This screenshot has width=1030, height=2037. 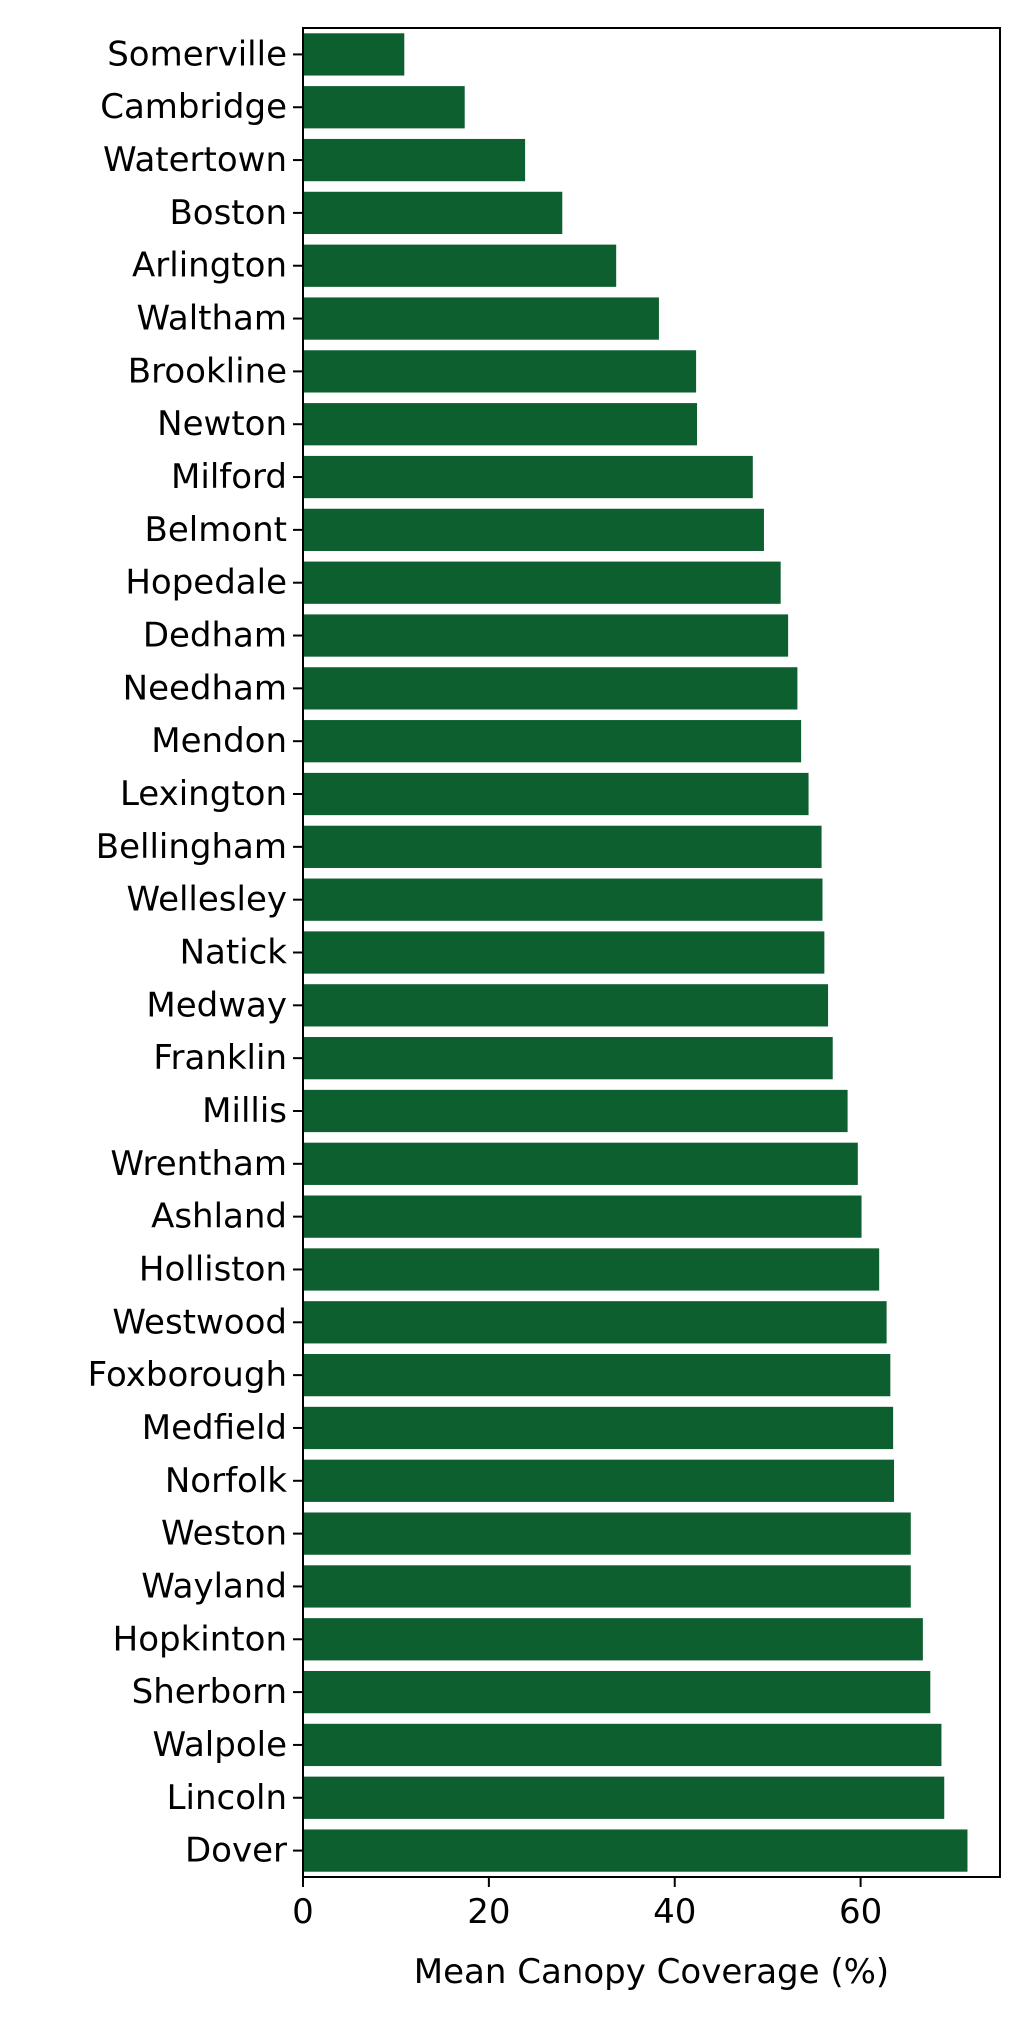 What do you see at coordinates (546, 635) in the screenshot?
I see `bar-dedham` at bounding box center [546, 635].